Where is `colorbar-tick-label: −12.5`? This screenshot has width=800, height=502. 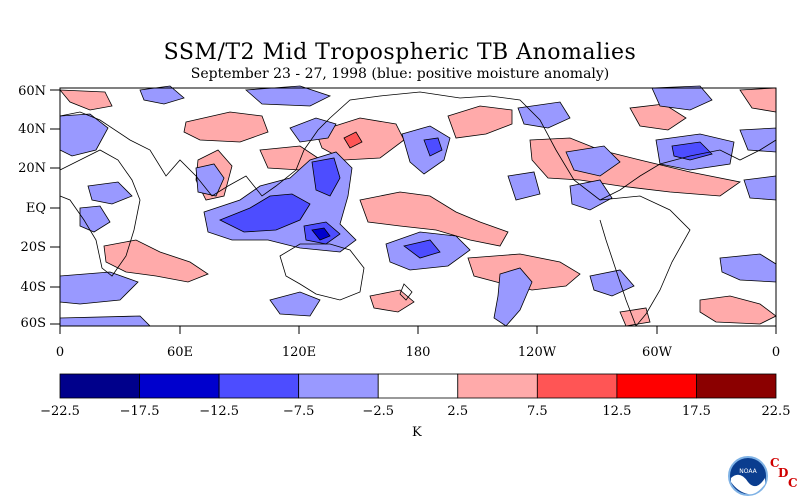 colorbar-tick-label: −12.5 is located at coordinates (219, 411).